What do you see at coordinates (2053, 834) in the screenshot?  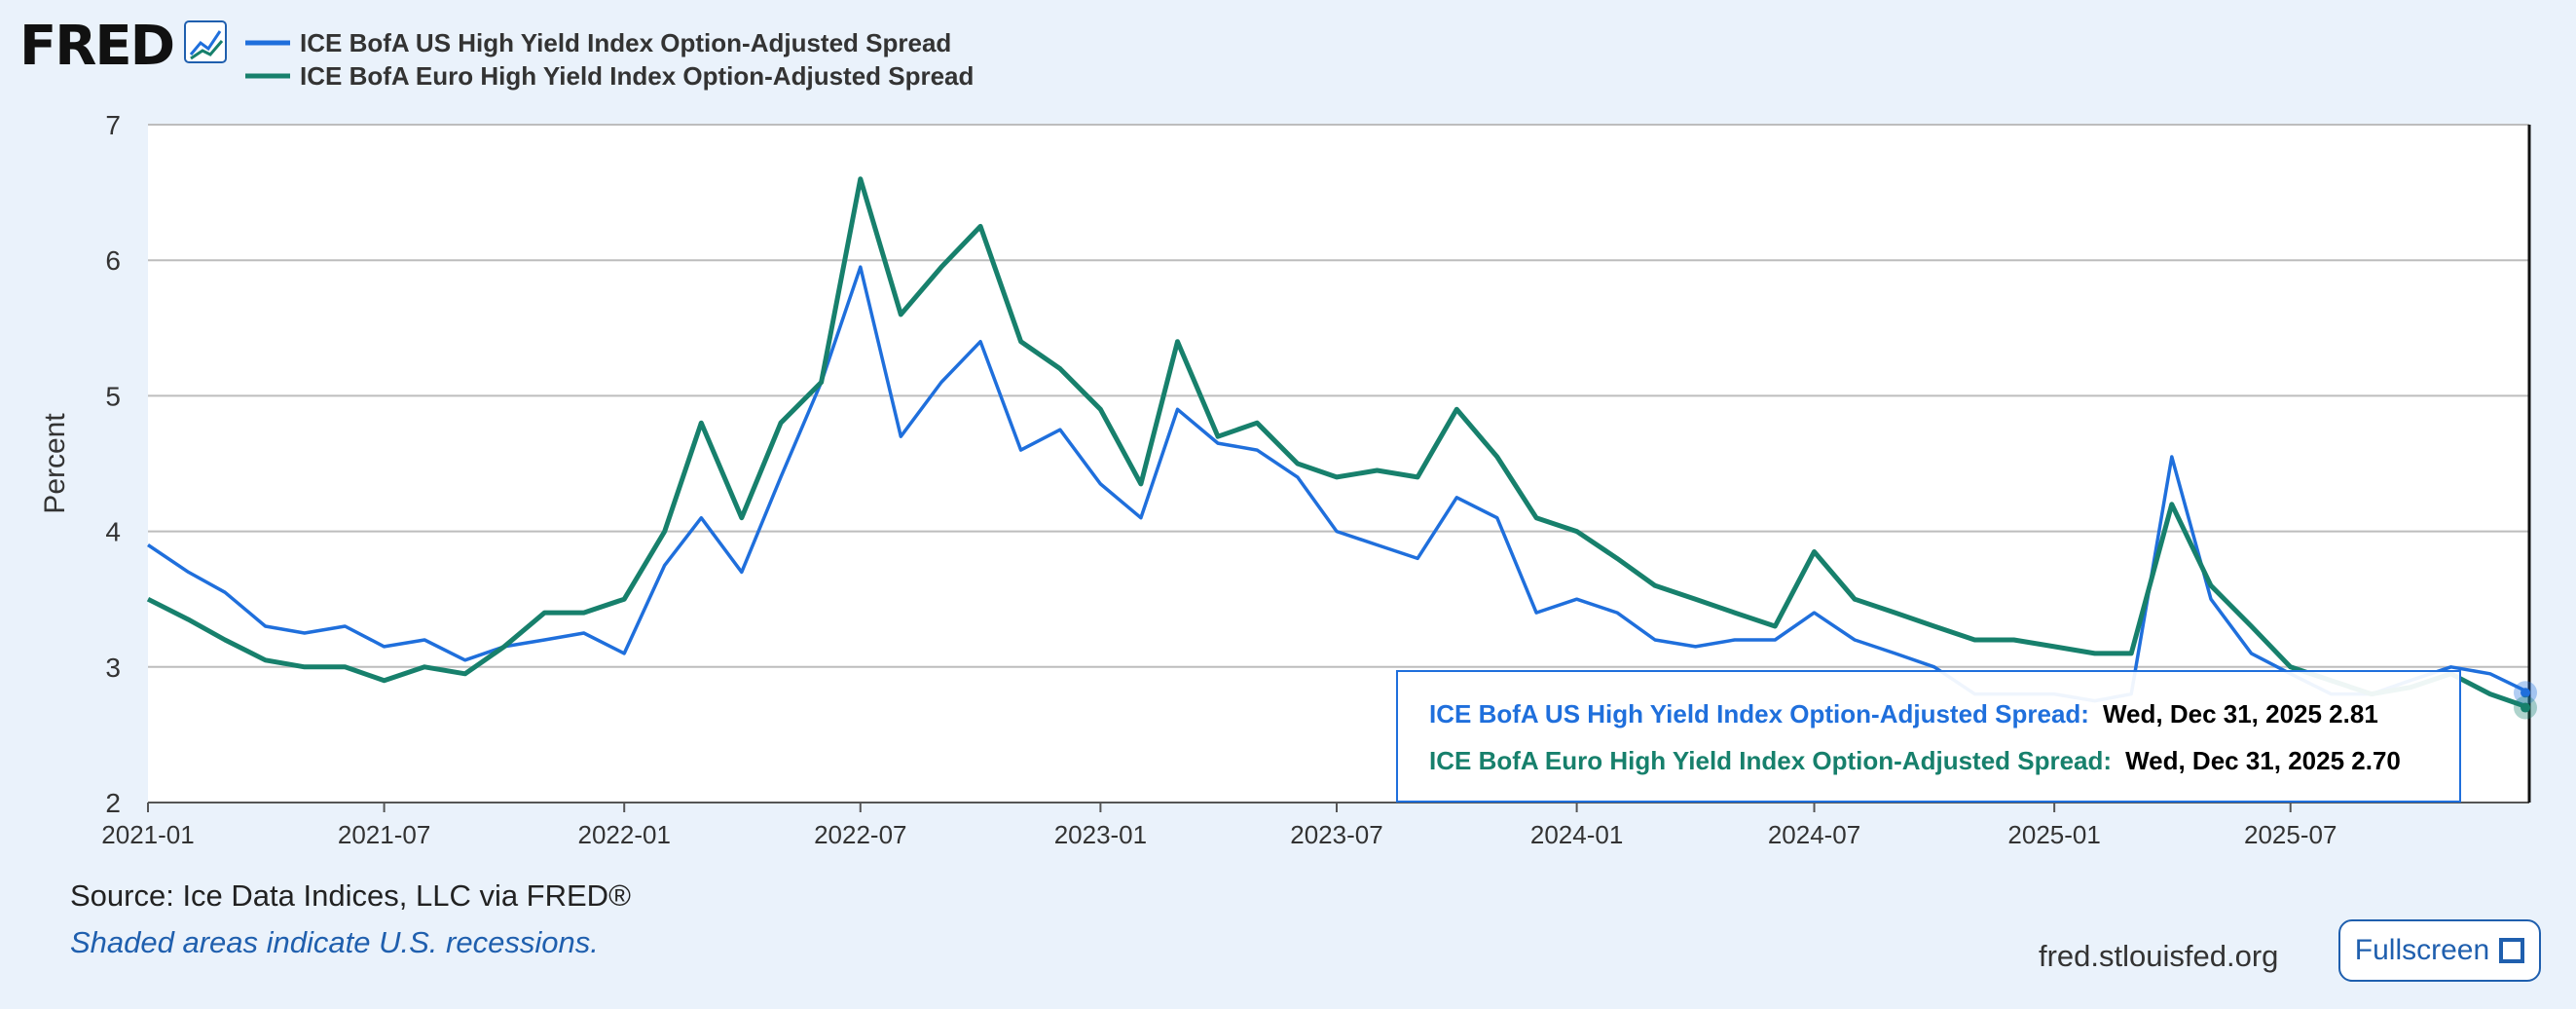 I see `x-tick-label: 2025-01` at bounding box center [2053, 834].